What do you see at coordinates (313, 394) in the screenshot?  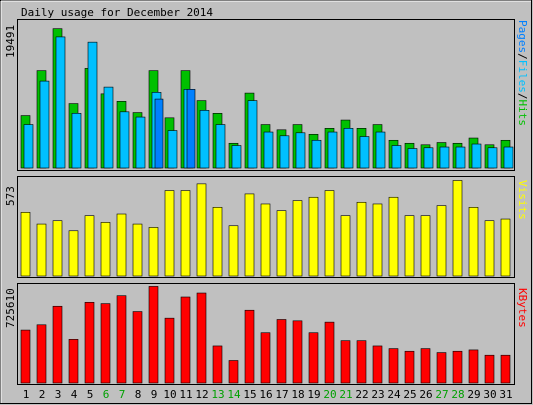 I see `day-label: 19` at bounding box center [313, 394].